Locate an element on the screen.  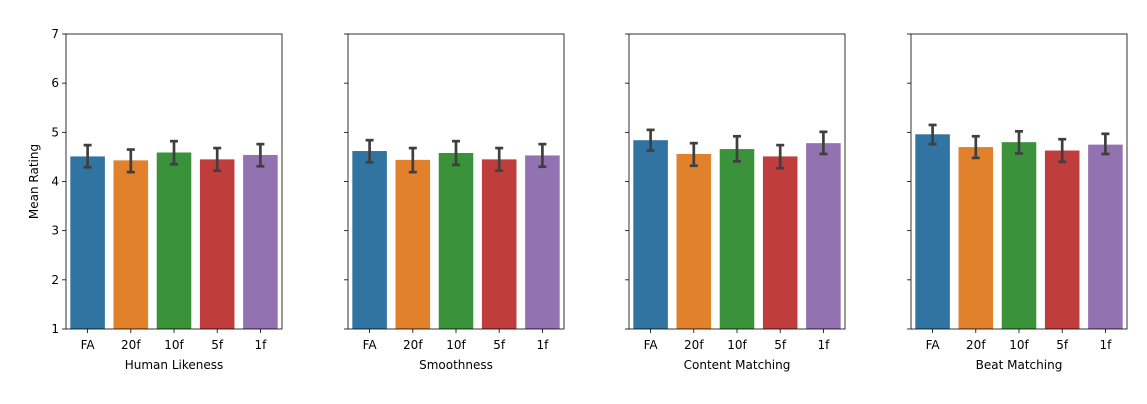
bar-2-10f is located at coordinates (456, 240).